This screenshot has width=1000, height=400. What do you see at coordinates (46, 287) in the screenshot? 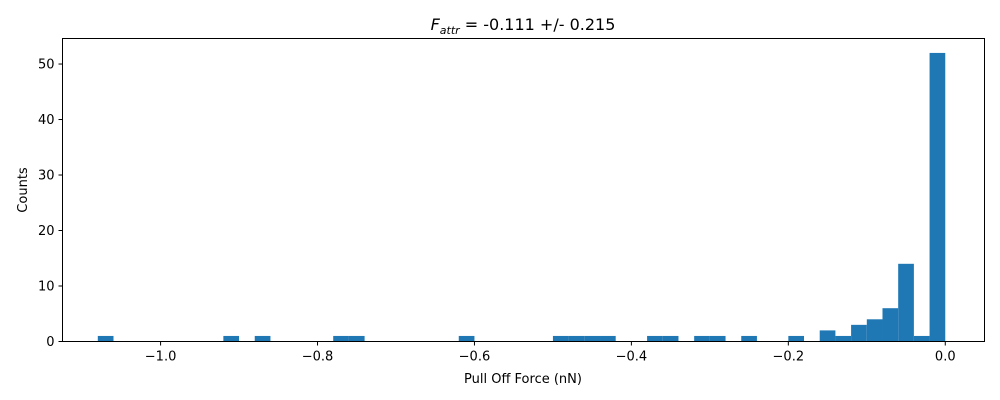
I see `y-tick-label: 10` at bounding box center [46, 287].